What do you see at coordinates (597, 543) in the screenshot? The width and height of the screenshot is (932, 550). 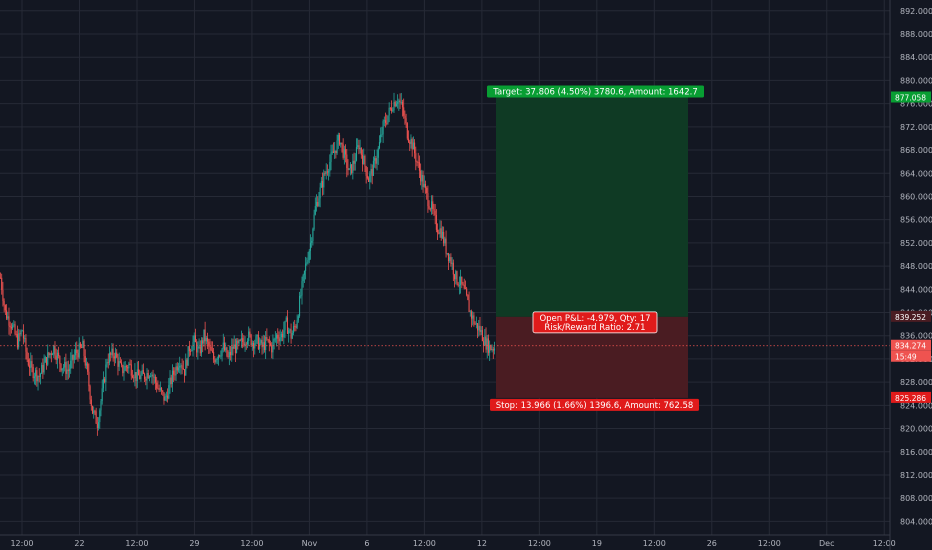 I see `x-tick-label: 19` at bounding box center [597, 543].